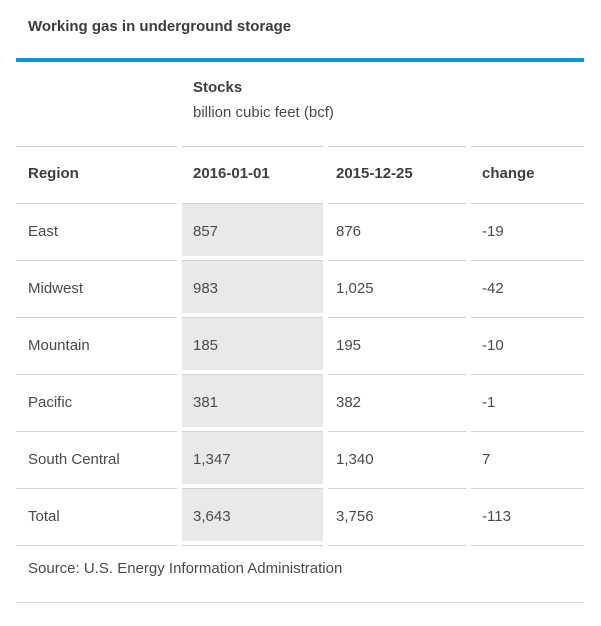 This screenshot has height=626, width=601. I want to click on table-group-header: Stocks billion cubic feet (bcf), so click(383, 104).